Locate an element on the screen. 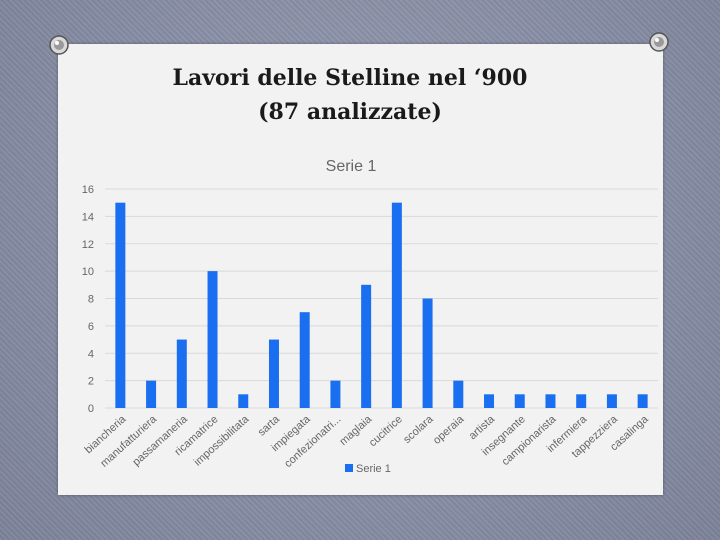 The height and width of the screenshot is (540, 720). legend-label: Serie 1 is located at coordinates (373, 469).